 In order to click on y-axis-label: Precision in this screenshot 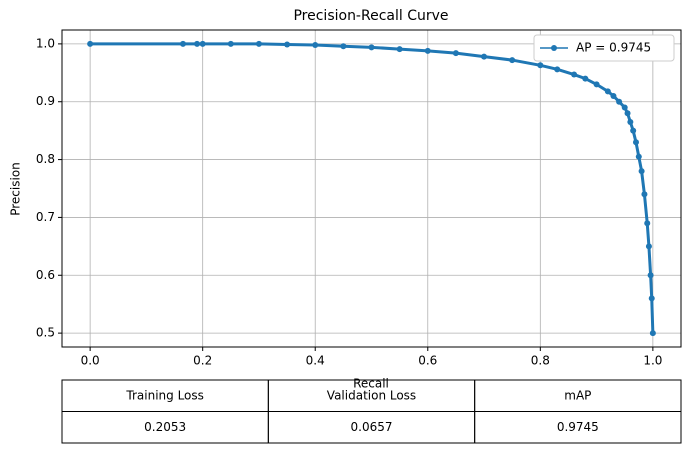, I will do `click(16, 189)`.